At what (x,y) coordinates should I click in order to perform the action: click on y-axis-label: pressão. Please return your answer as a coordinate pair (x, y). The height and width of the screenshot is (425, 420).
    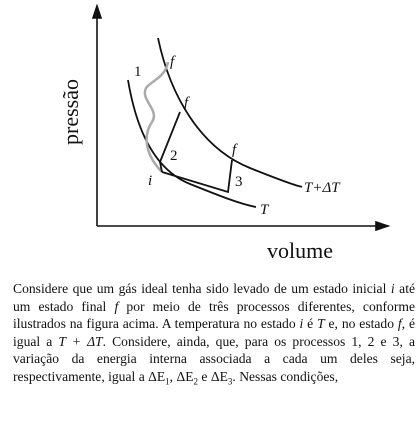
    Looking at the image, I should click on (70, 112).